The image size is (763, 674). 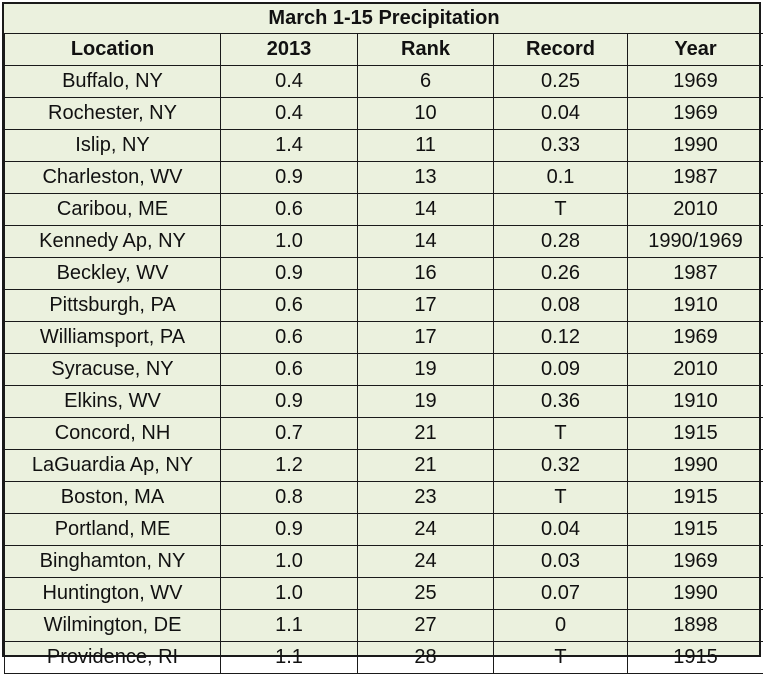 What do you see at coordinates (113, 114) in the screenshot?
I see `cell-location: Rochester, NY` at bounding box center [113, 114].